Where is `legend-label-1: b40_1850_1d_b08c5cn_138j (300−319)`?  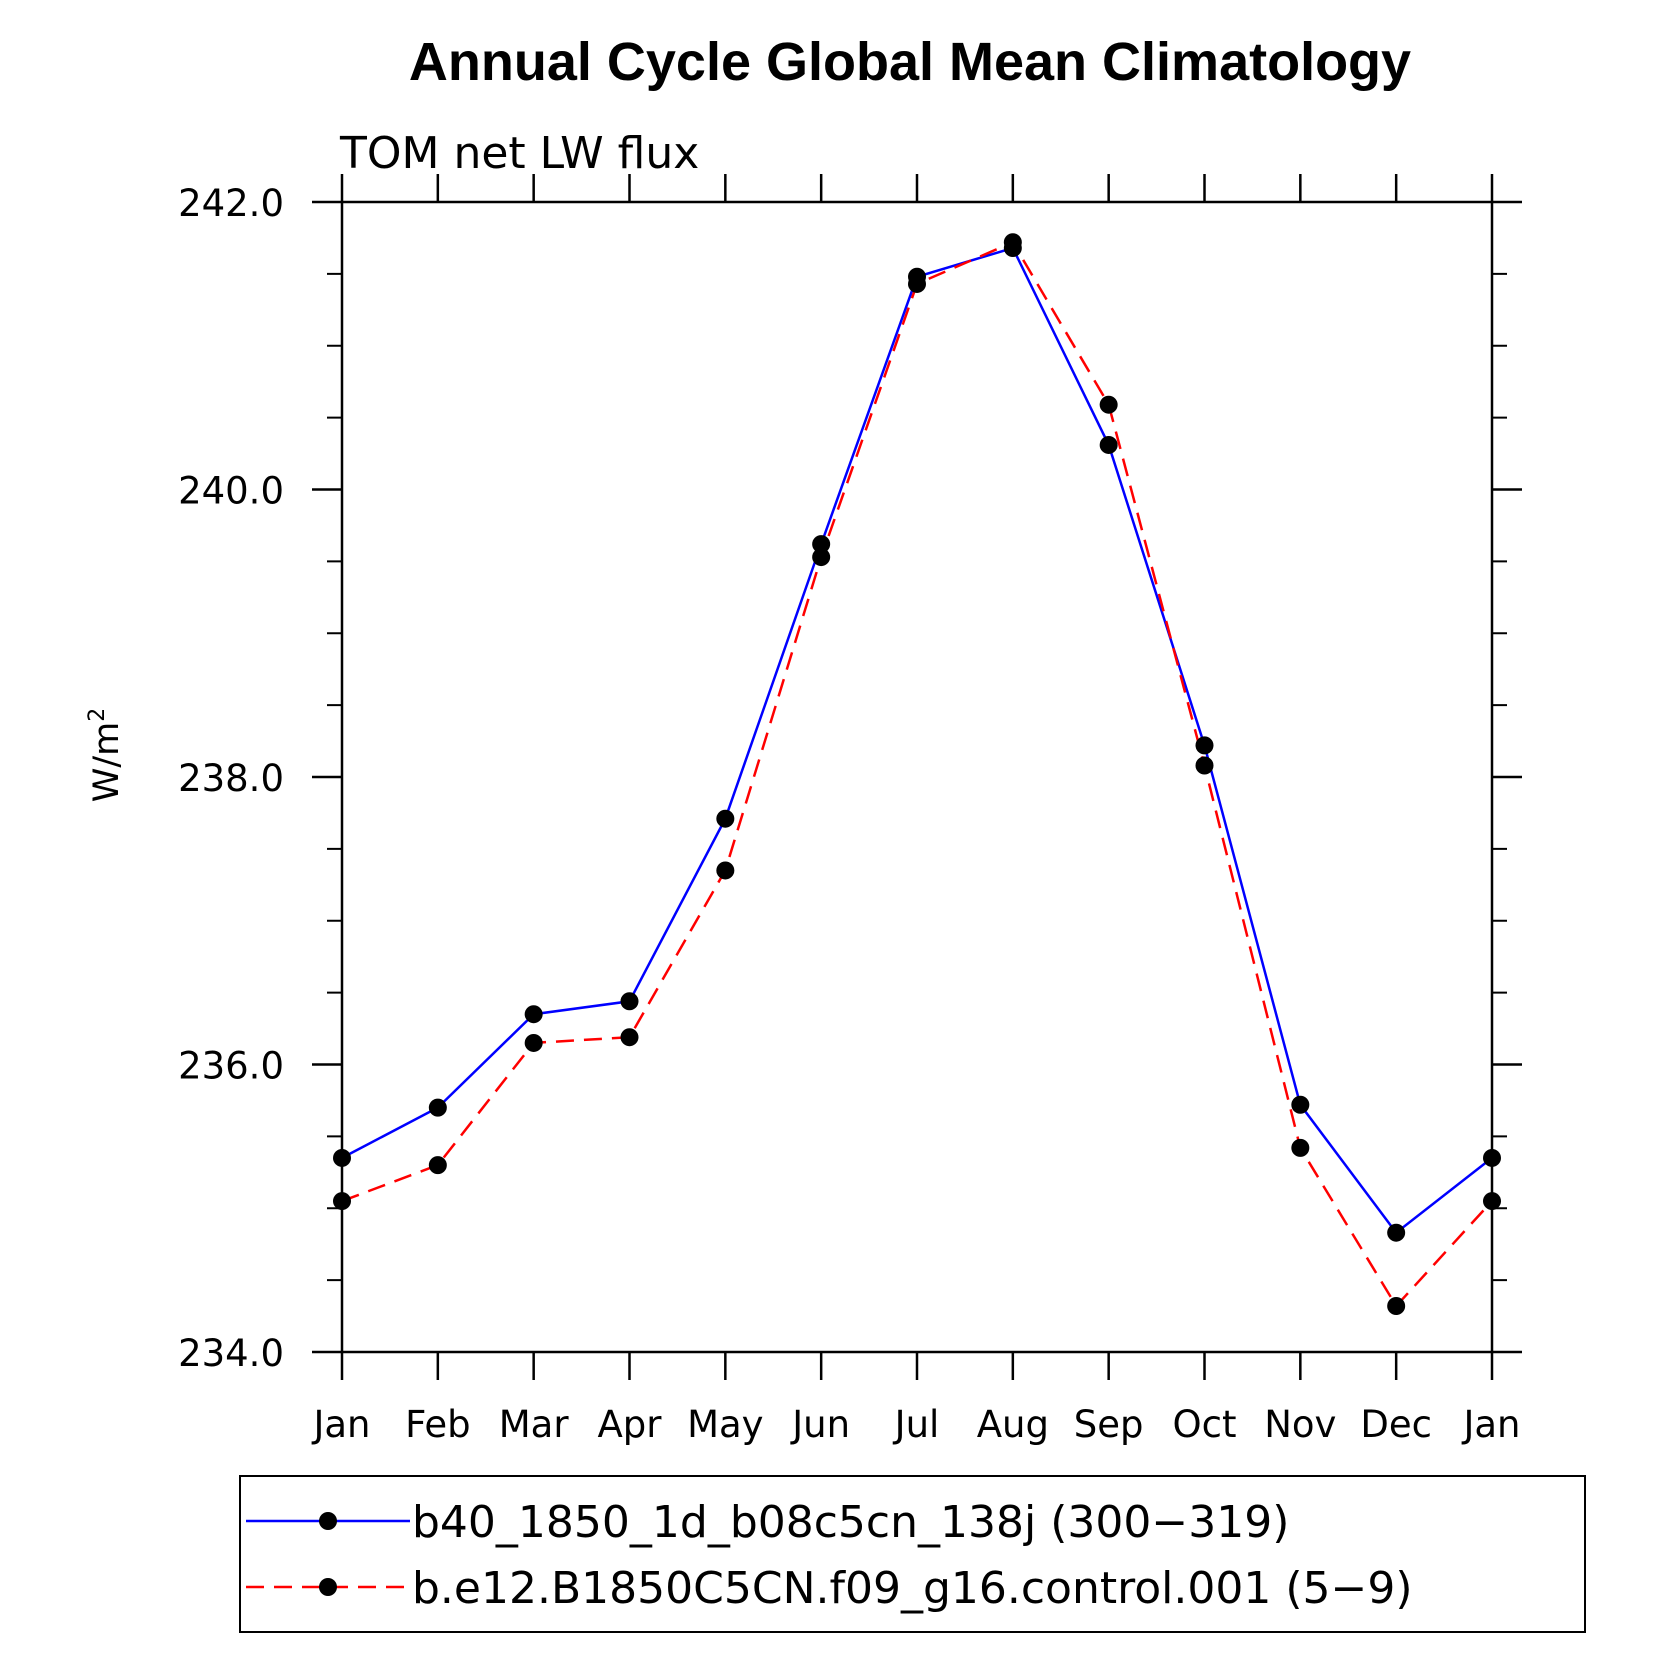
legend-label-1: b40_1850_1d_b08c5cn_138j (300−319) is located at coordinates (850, 1522).